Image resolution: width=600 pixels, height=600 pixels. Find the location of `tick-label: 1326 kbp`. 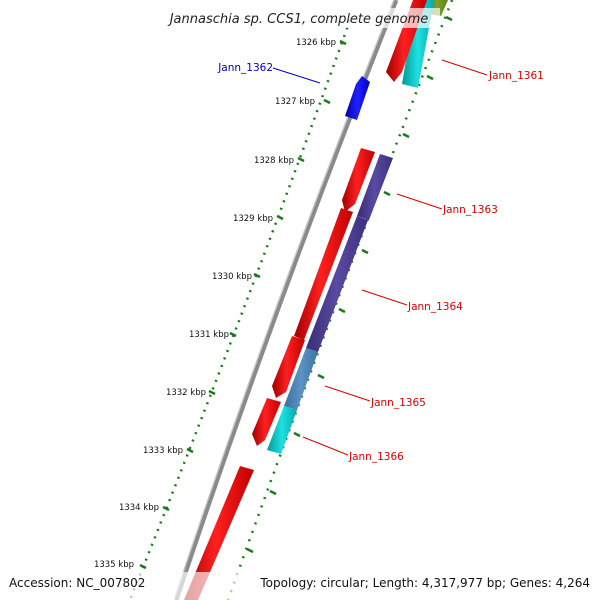

tick-label: 1326 kbp is located at coordinates (316, 43).